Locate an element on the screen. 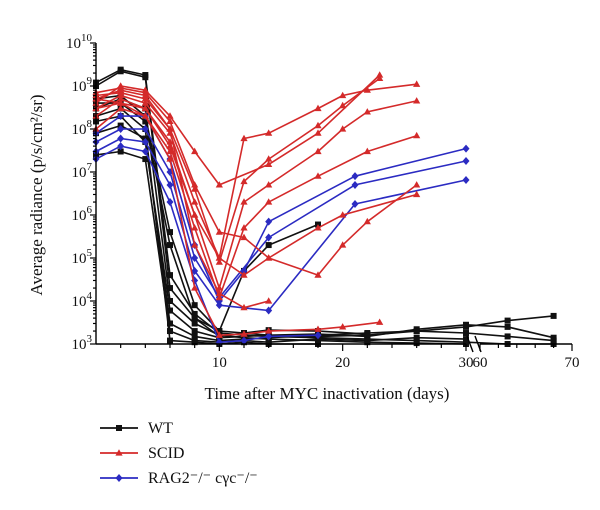 The image size is (600, 510). y-tick-label: 10⁵ is located at coordinates (82, 257).